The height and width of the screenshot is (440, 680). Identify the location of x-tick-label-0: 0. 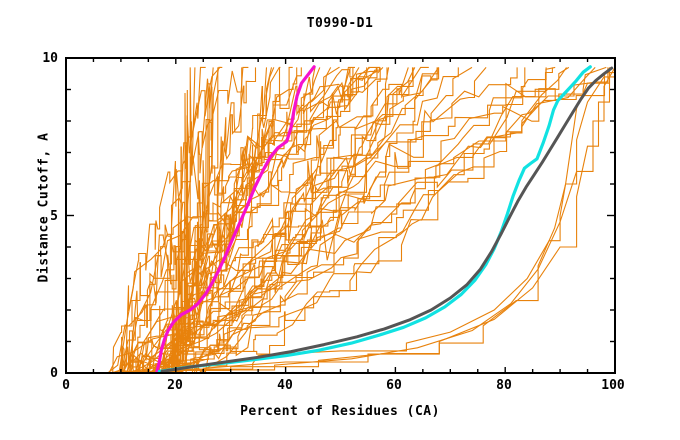
(66, 385).